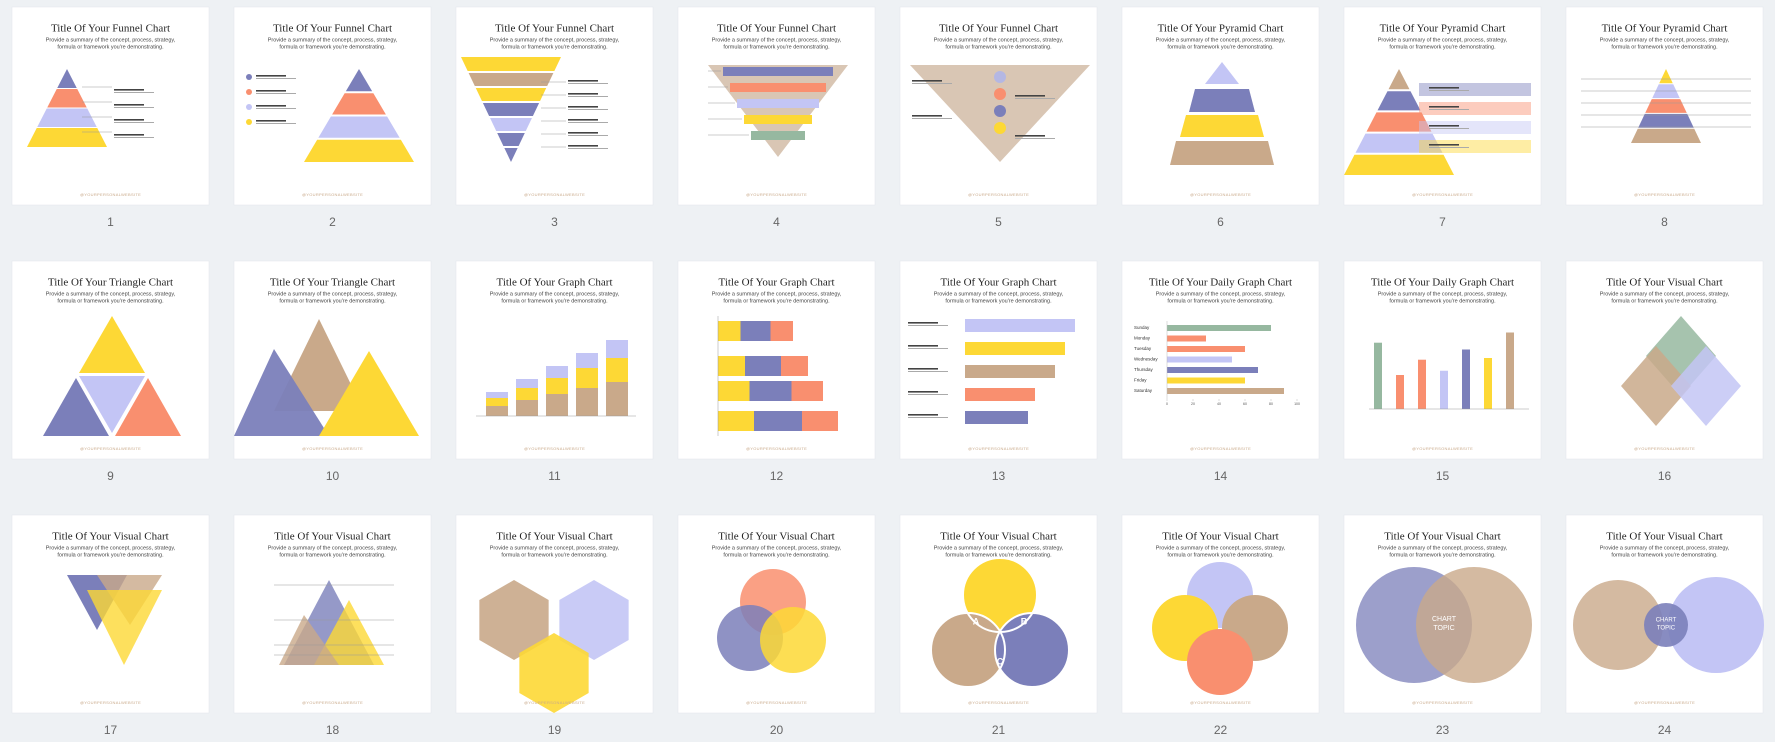  I want to click on slide-number: 11, so click(554, 476).